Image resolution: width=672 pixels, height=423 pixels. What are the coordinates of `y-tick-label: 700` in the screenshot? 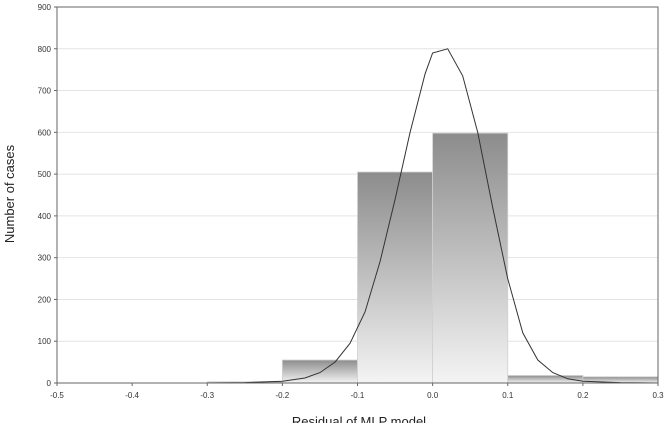 It's located at (45, 91).